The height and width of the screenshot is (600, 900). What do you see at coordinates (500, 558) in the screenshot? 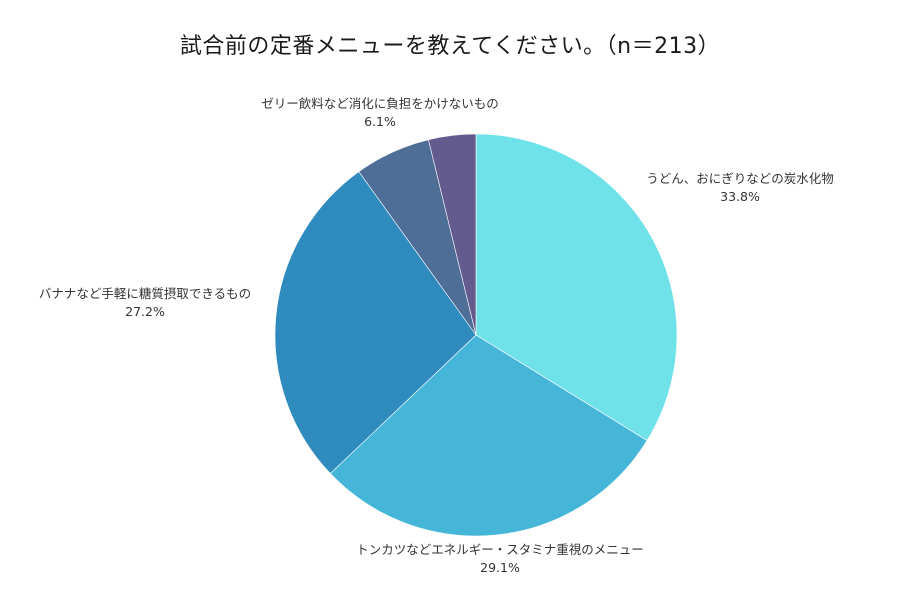
I see `slice-label-energy: トンカツなどエネルギー・スタミナ重視のメニュー 29.1%` at bounding box center [500, 558].